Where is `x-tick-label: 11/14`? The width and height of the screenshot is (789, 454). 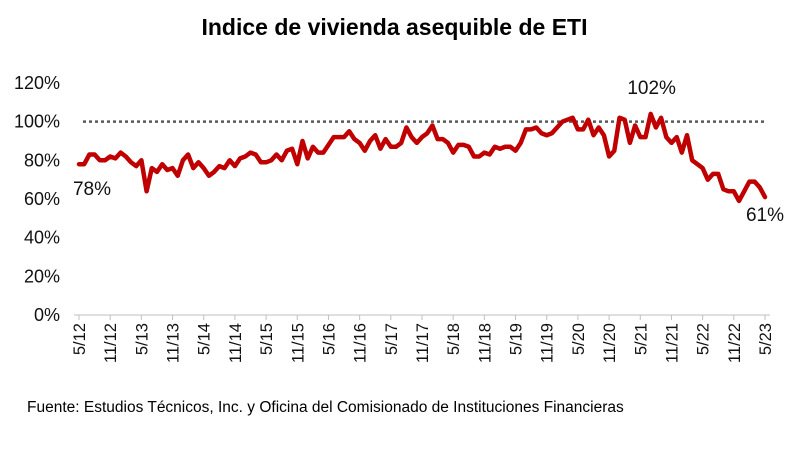
x-tick-label: 11/14 is located at coordinates (236, 343).